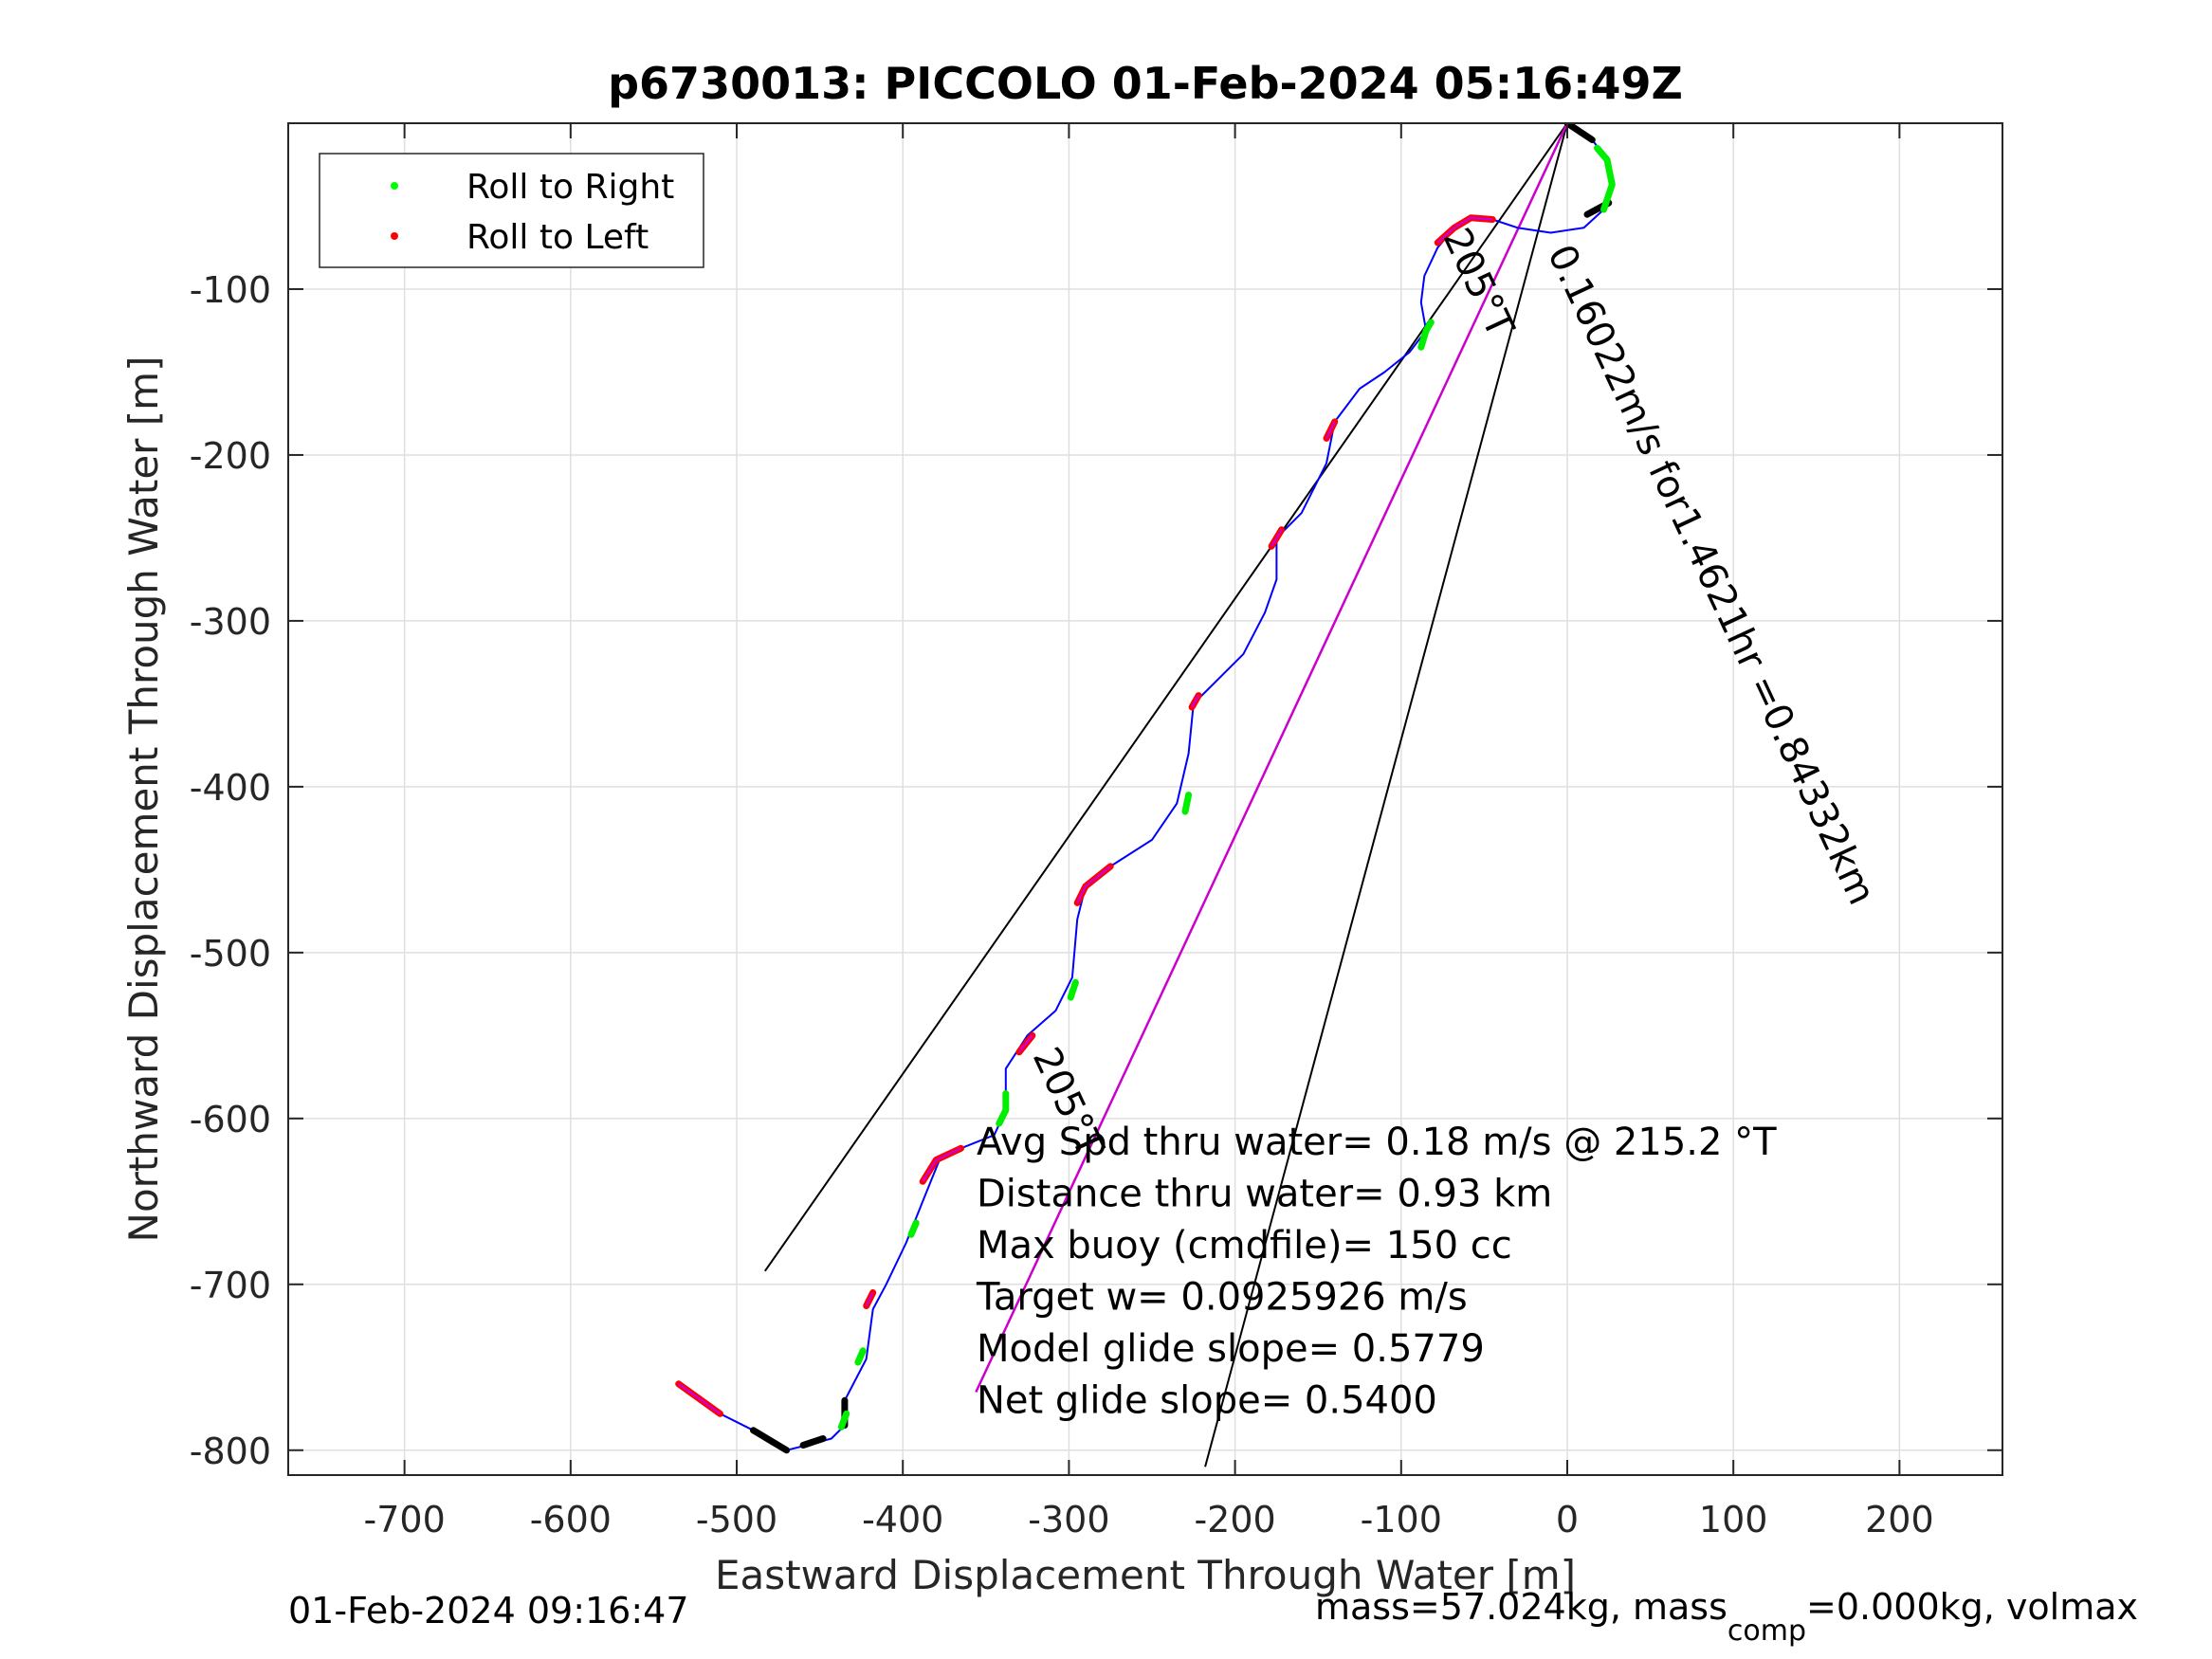 The width and height of the screenshot is (2212, 1659). What do you see at coordinates (1972, 1607) in the screenshot?
I see `footer-mass-suffix: =0.000kg, volmax` at bounding box center [1972, 1607].